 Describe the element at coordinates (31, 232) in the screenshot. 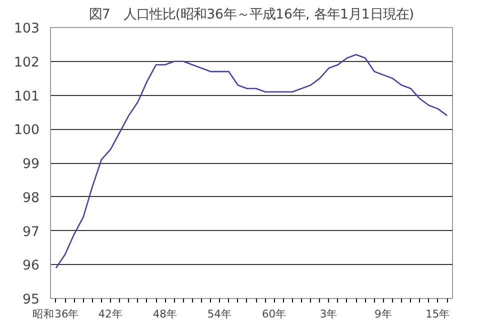

I see `y-tick-label: 97` at that location.